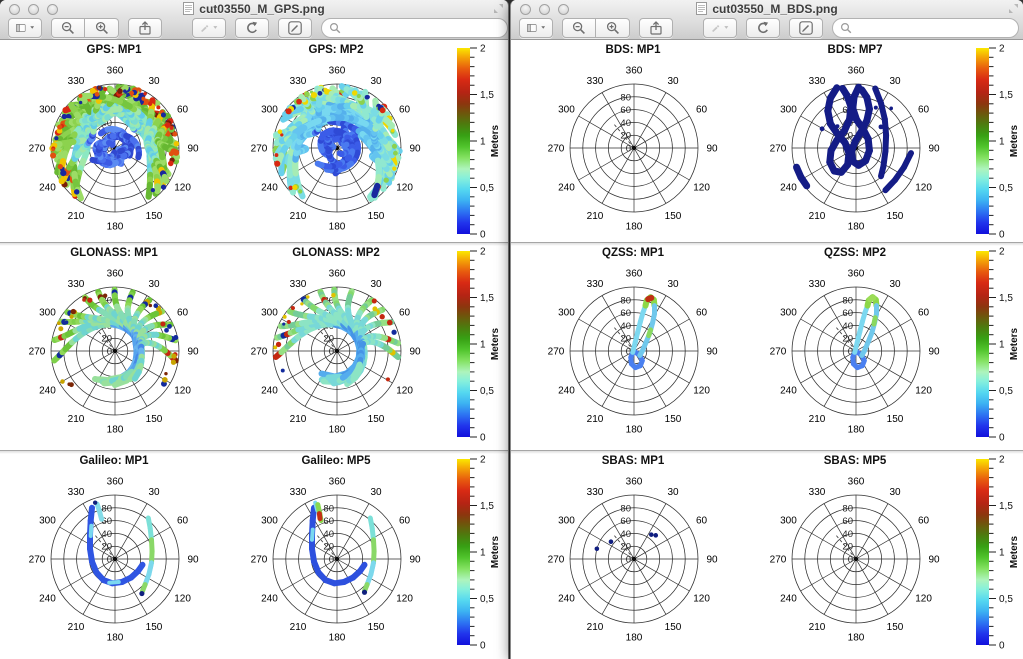  What do you see at coordinates (328, 300) in the screenshot?
I see `svg-text: 80` at bounding box center [328, 300].